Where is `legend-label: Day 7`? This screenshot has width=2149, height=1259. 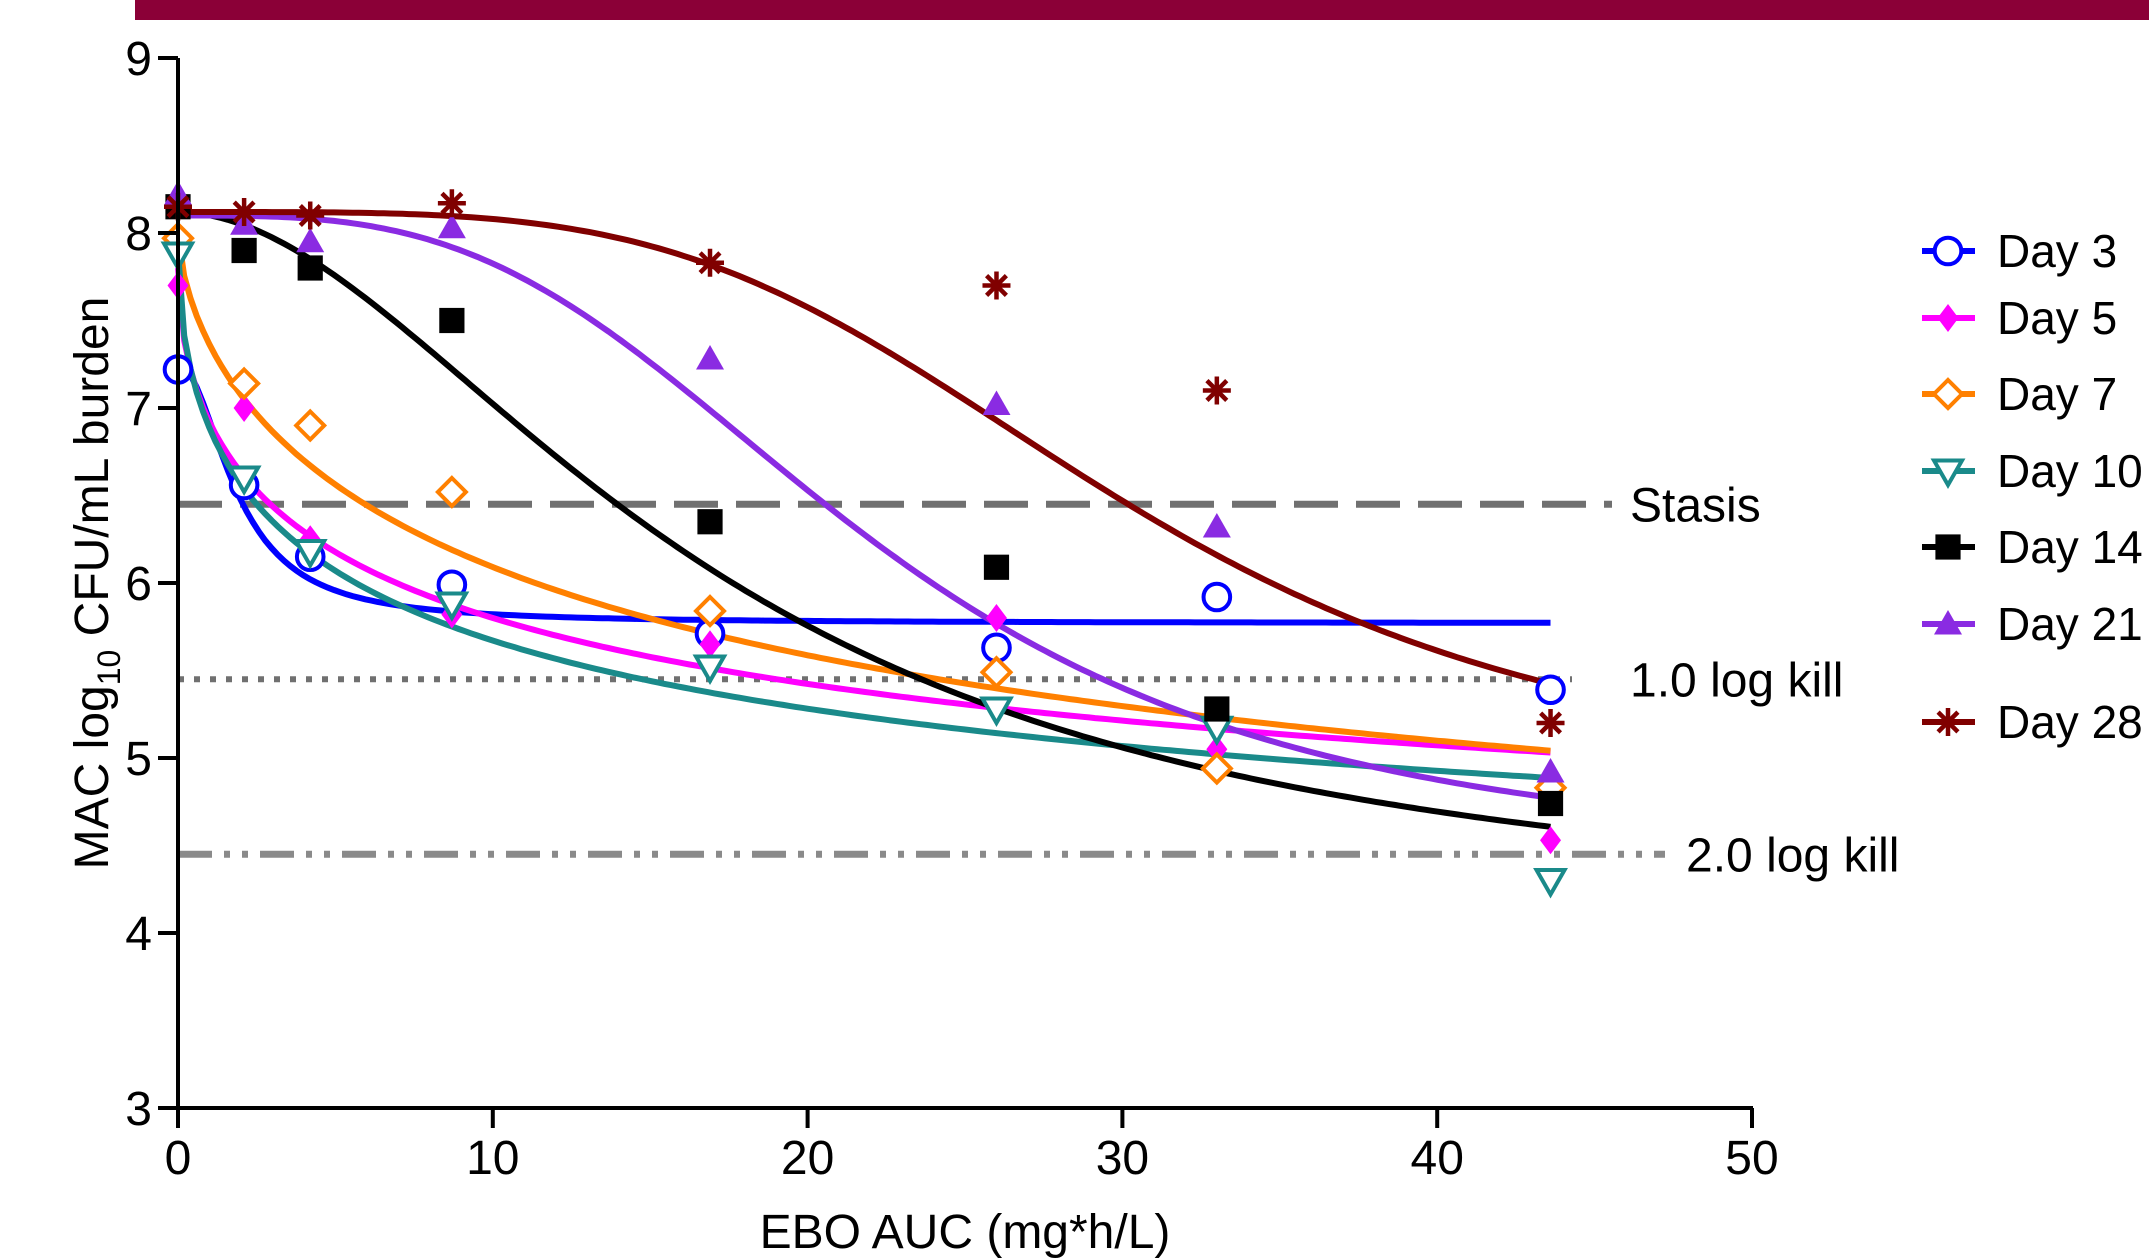 legend-label: Day 7 is located at coordinates (2057, 394).